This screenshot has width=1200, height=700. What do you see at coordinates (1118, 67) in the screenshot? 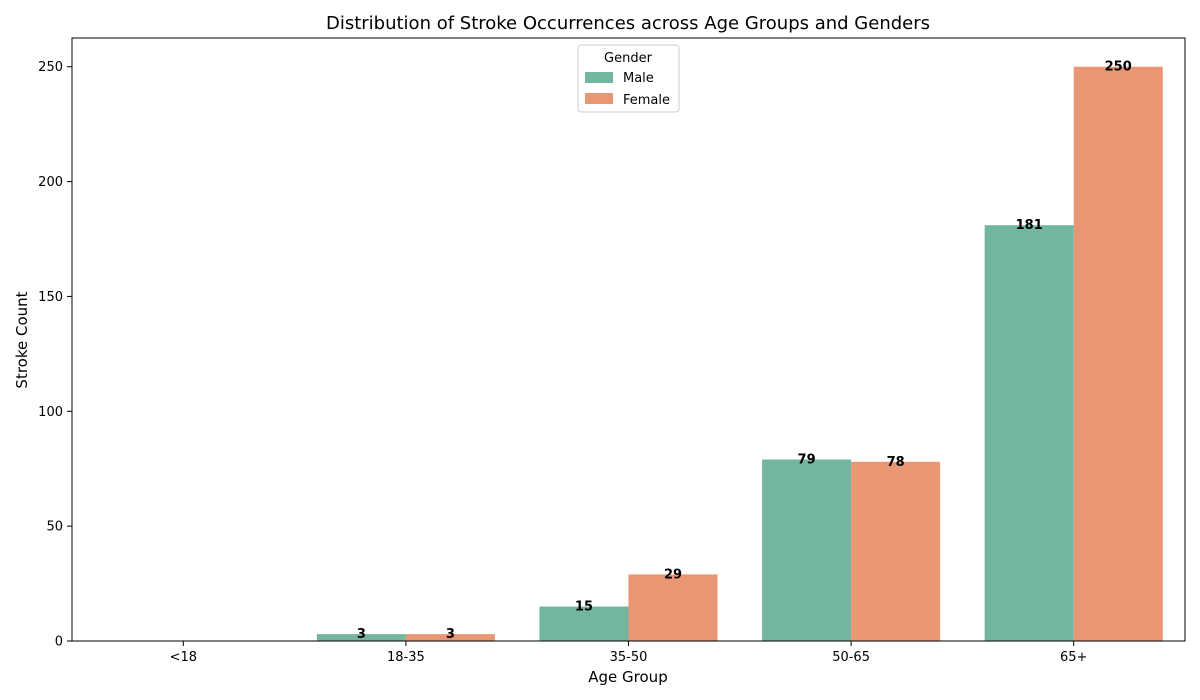
I see `data-label-female-65: 250` at bounding box center [1118, 67].